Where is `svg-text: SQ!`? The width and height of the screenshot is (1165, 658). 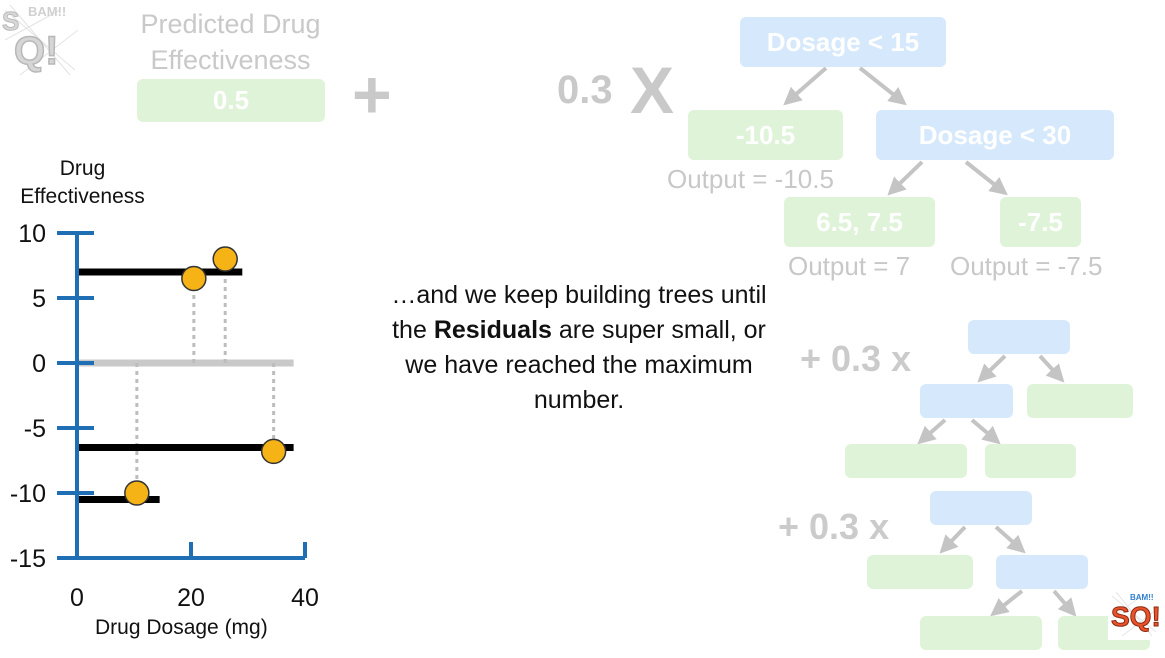
svg-text: SQ! is located at coordinates (1135, 616).